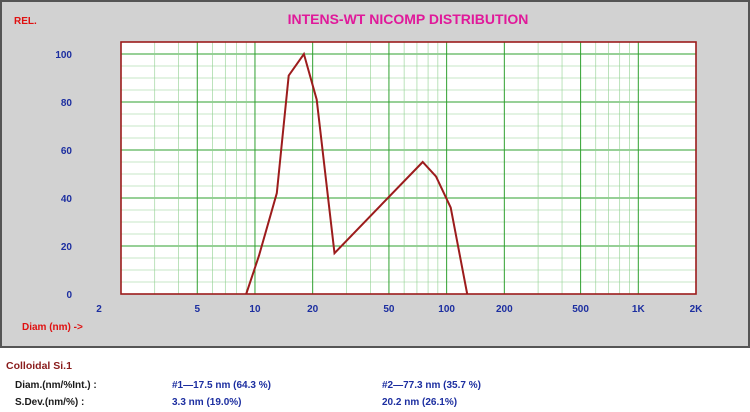 The width and height of the screenshot is (750, 412). I want to click on x-tick-label: 20, so click(313, 309).